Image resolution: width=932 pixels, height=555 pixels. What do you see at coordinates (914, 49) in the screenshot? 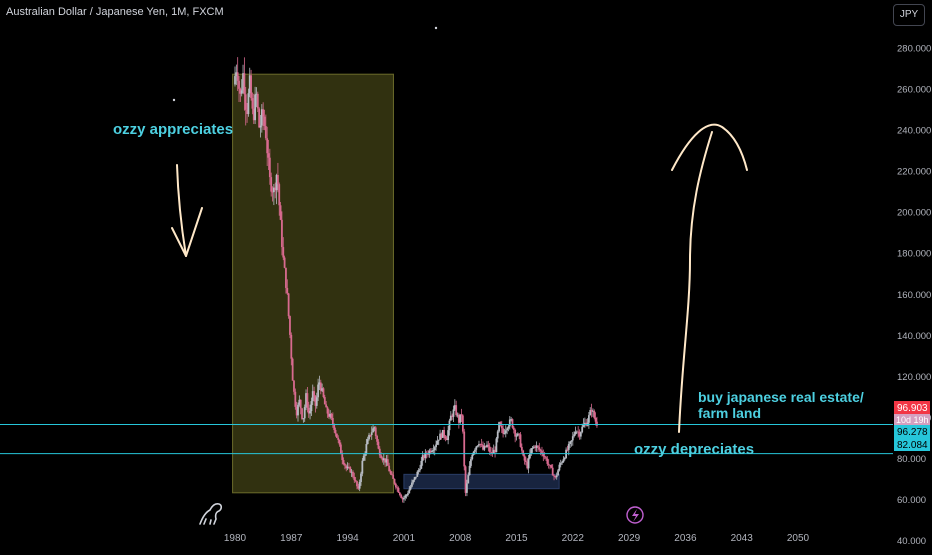
I see `y-tick-label: 280.000` at bounding box center [914, 49].